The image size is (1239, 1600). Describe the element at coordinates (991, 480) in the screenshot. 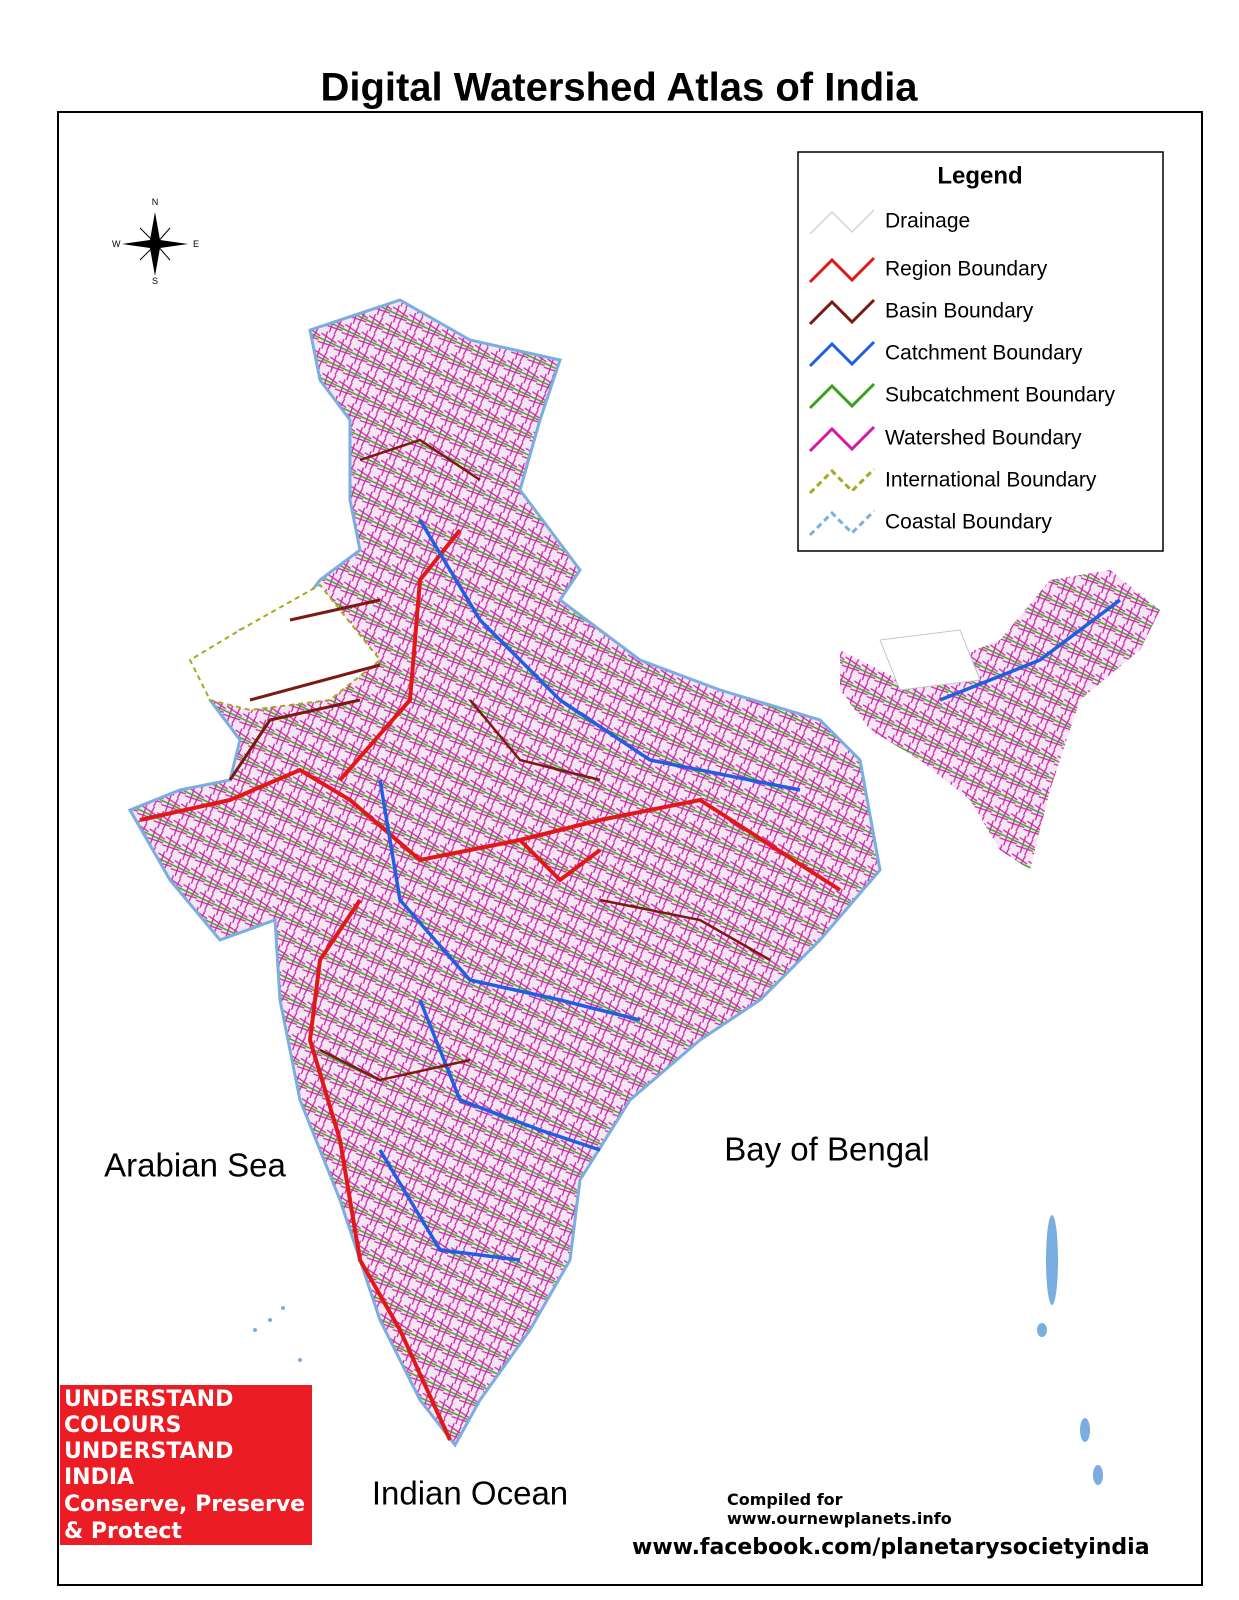

I see `legend-label: International Boundary` at that location.